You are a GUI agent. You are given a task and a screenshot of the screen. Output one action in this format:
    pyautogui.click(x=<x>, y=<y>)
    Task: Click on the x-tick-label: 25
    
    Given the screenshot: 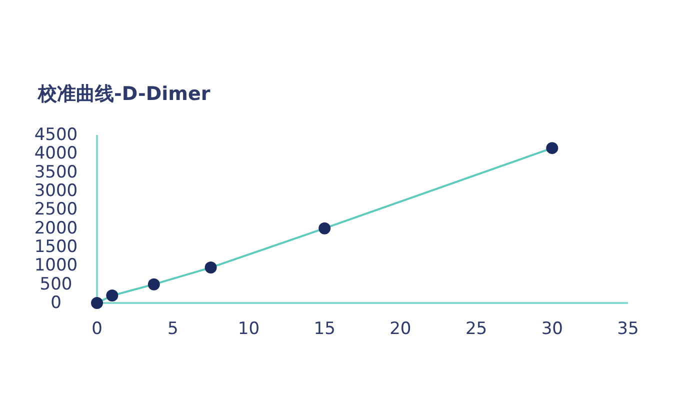 What is the action you would take?
    pyautogui.click(x=476, y=329)
    